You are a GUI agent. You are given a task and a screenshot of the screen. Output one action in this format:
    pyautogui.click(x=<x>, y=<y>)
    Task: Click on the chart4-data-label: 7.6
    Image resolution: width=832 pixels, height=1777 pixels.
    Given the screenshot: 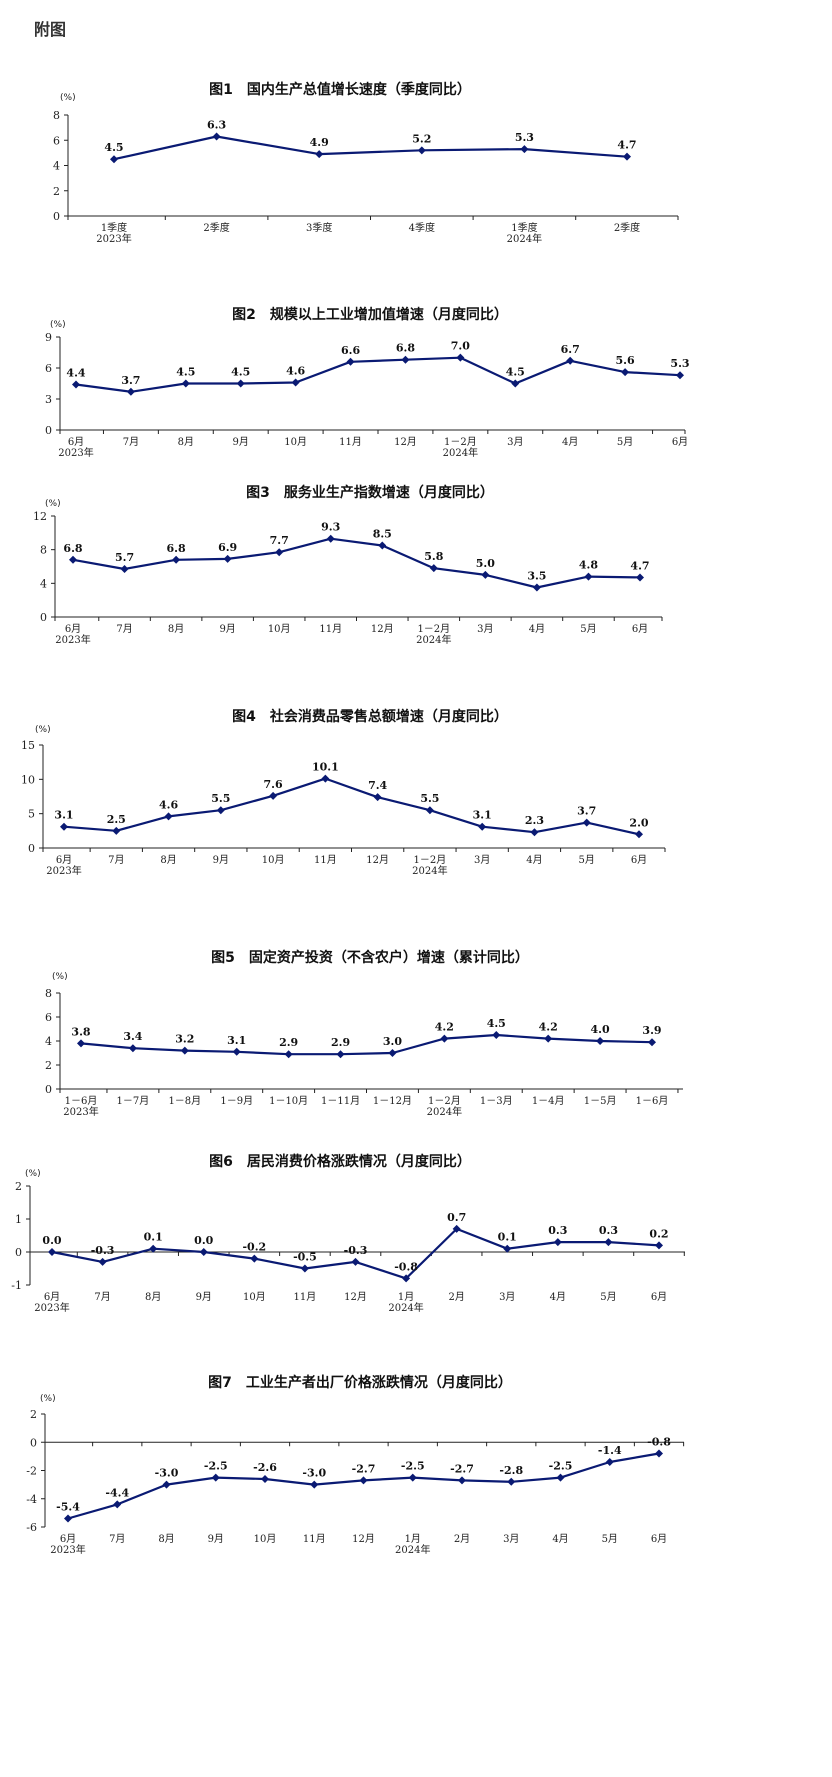 What is the action you would take?
    pyautogui.click(x=273, y=784)
    